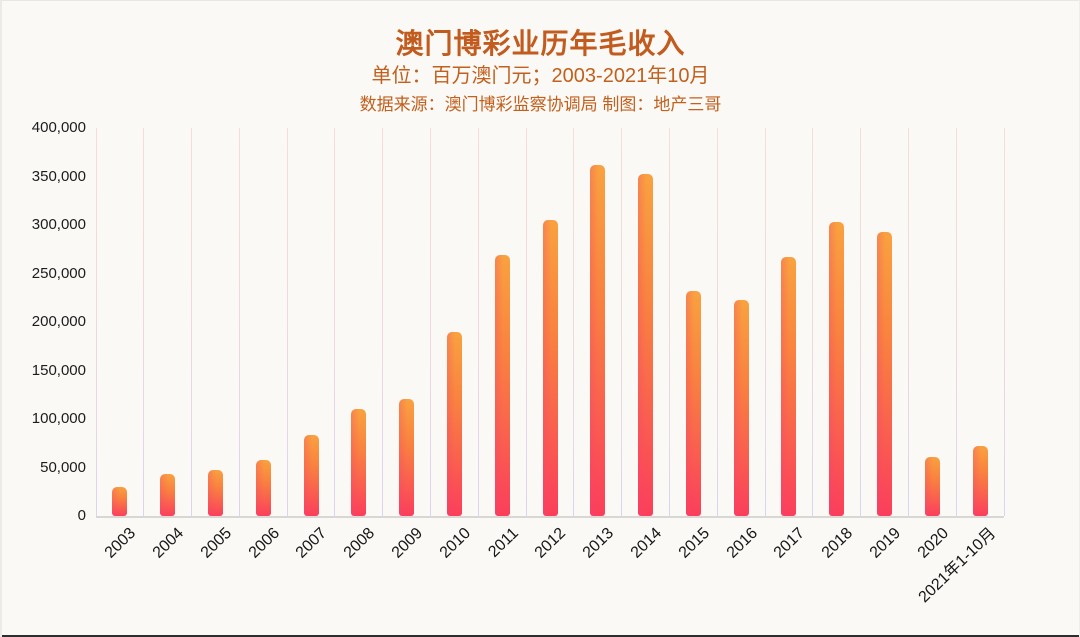  Describe the element at coordinates (789, 386) in the screenshot. I see `bar-2017` at that location.